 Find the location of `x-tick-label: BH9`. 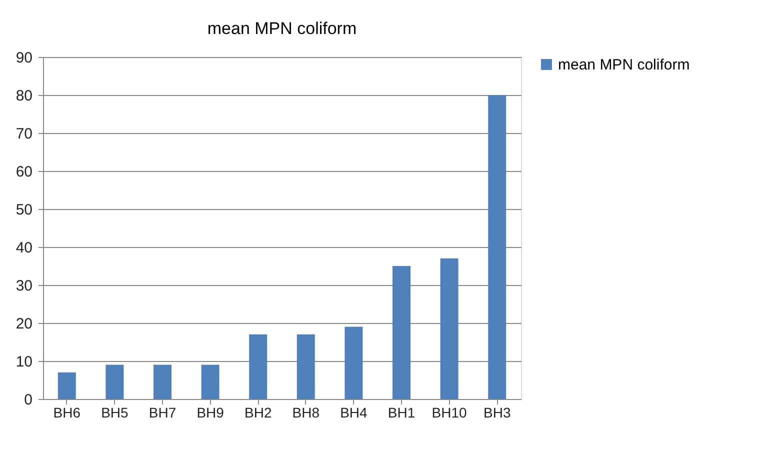

x-tick-label: BH9 is located at coordinates (210, 412).